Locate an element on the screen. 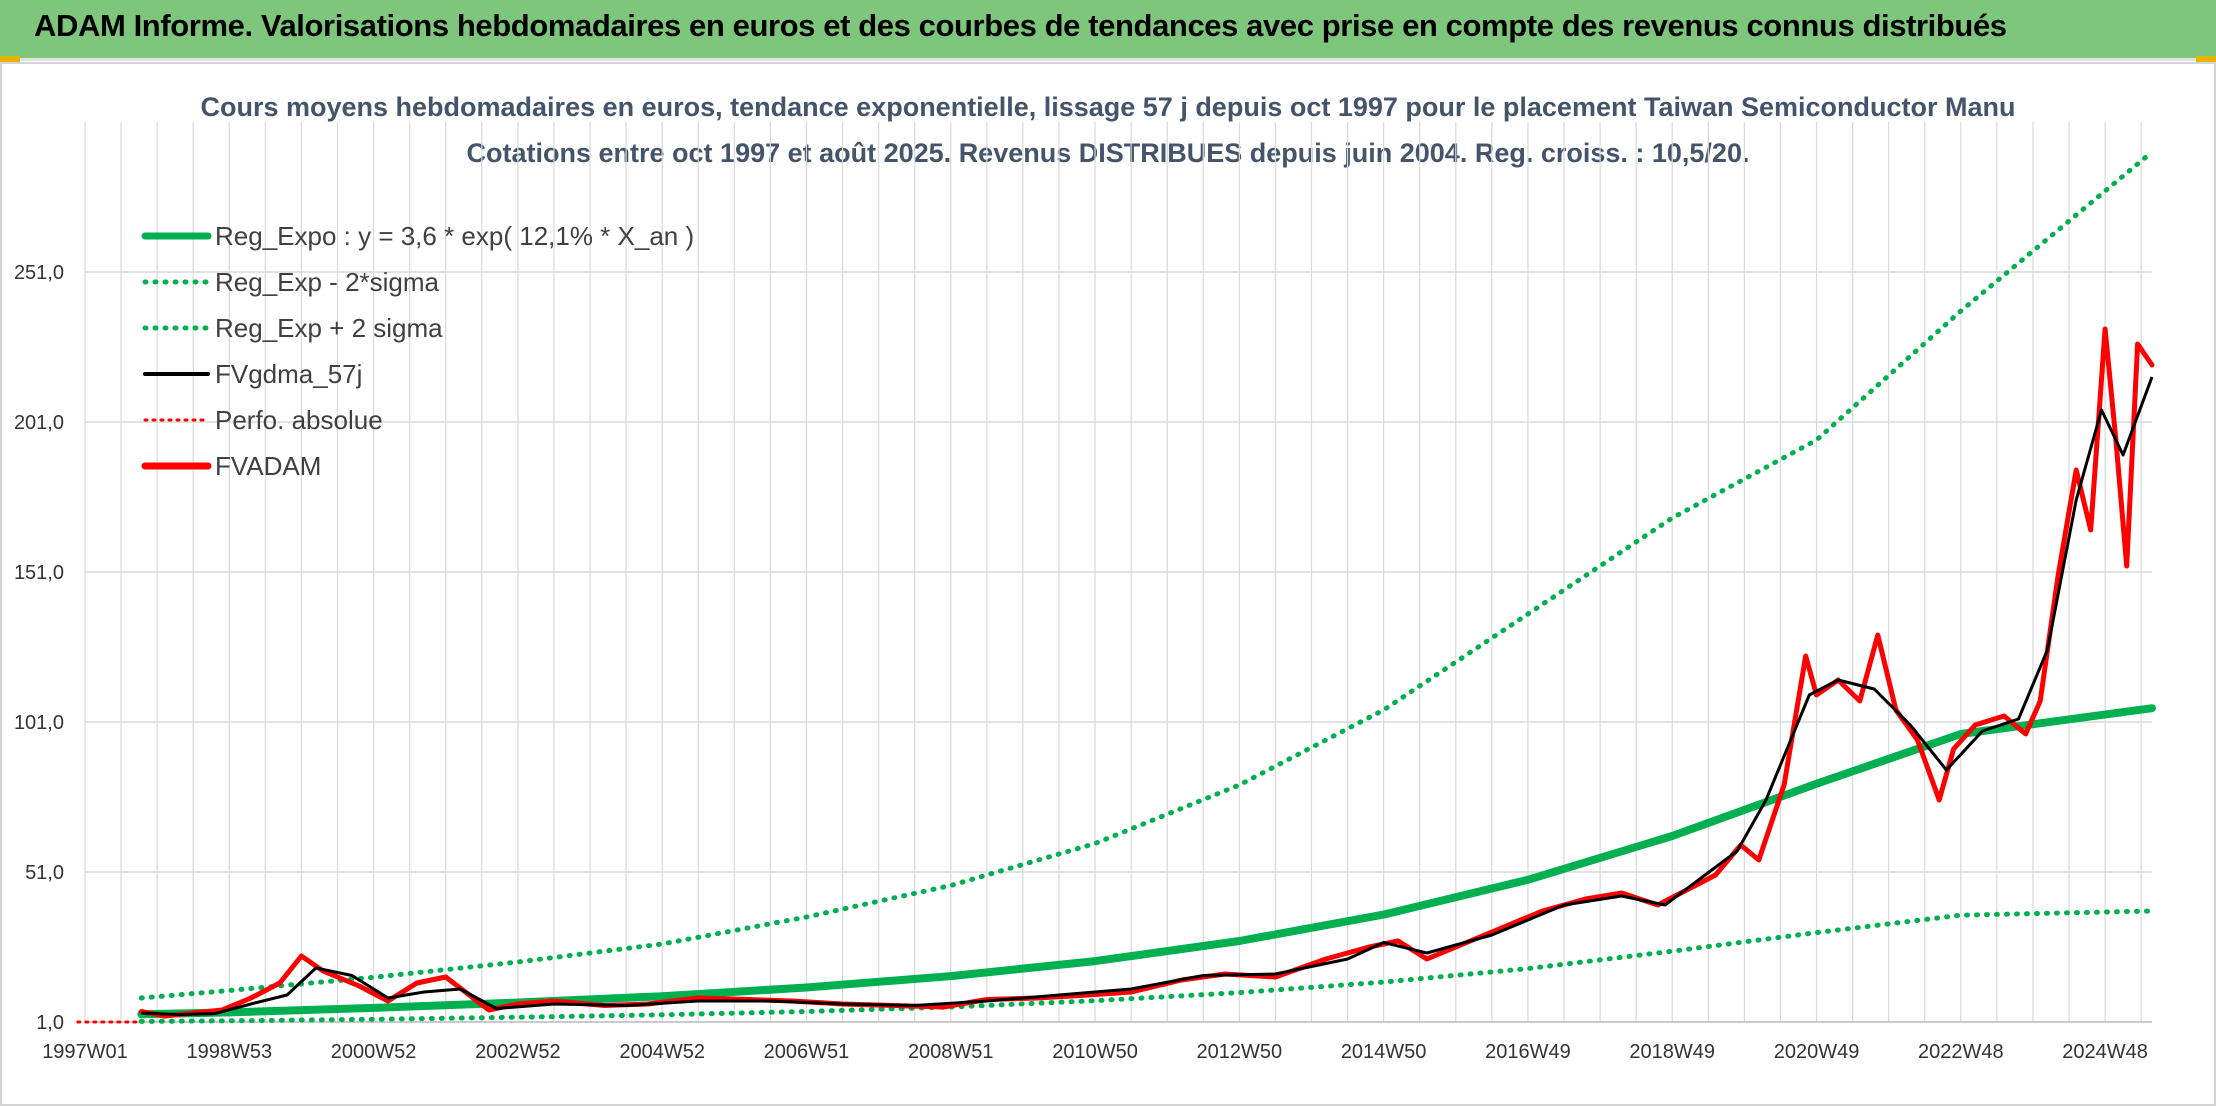 The image size is (2216, 1106). x-tick-label: 2024W48 is located at coordinates (2105, 1052).